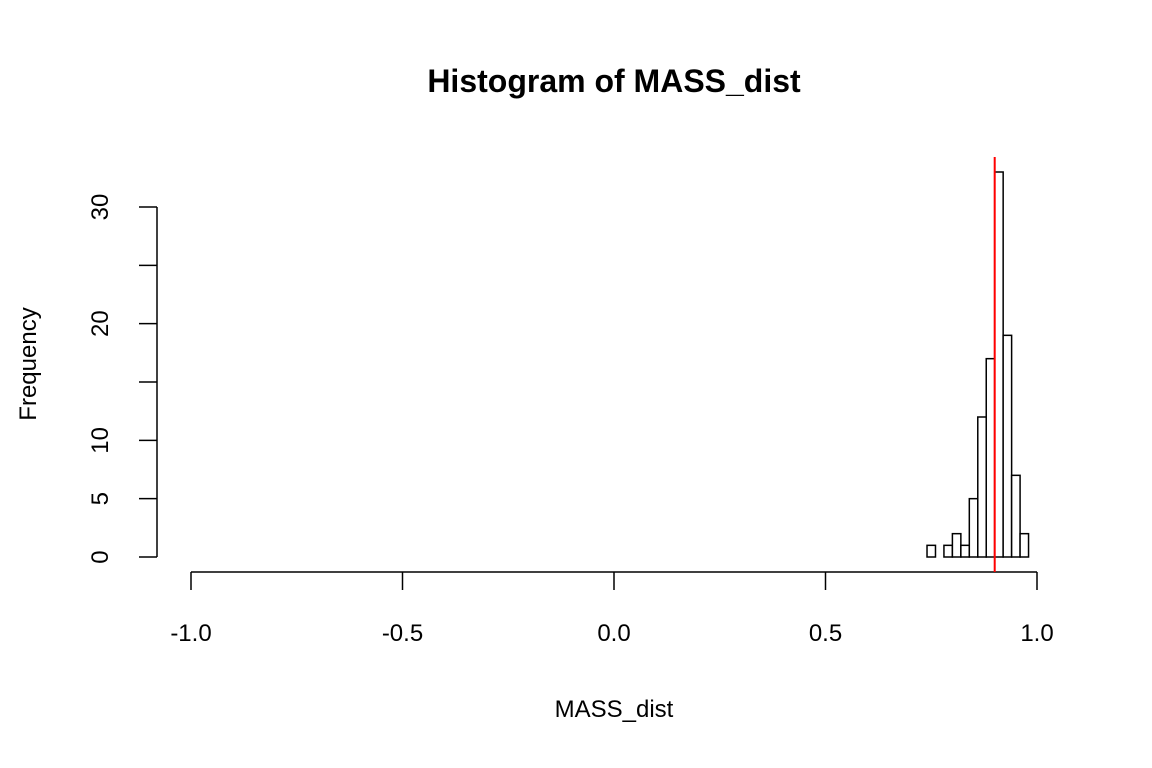 The width and height of the screenshot is (1152, 768). Describe the element at coordinates (1036, 633) in the screenshot. I see `x-tick-label: 1.0` at that location.